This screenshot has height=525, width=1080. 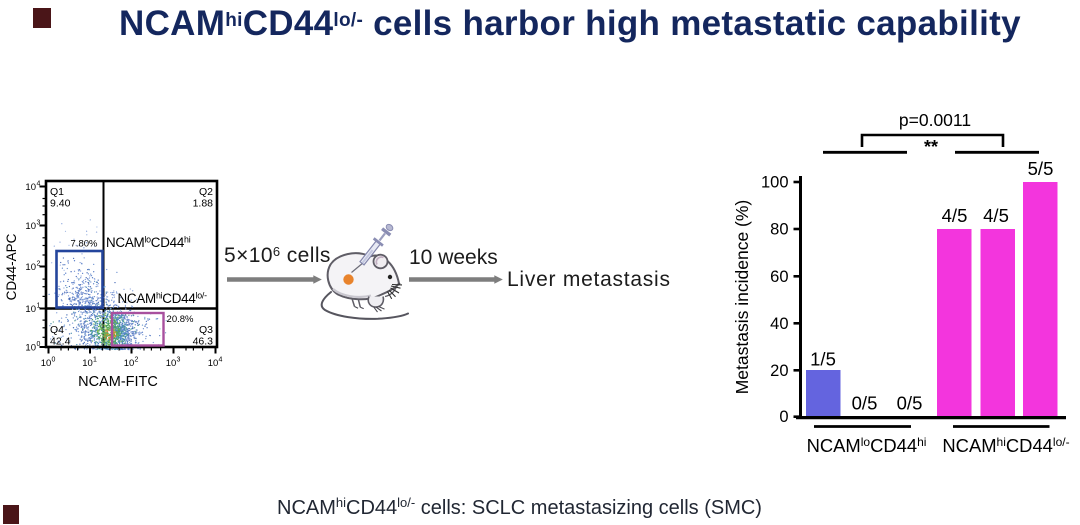 I want to click on svg-text: 100, so click(x=775, y=183).